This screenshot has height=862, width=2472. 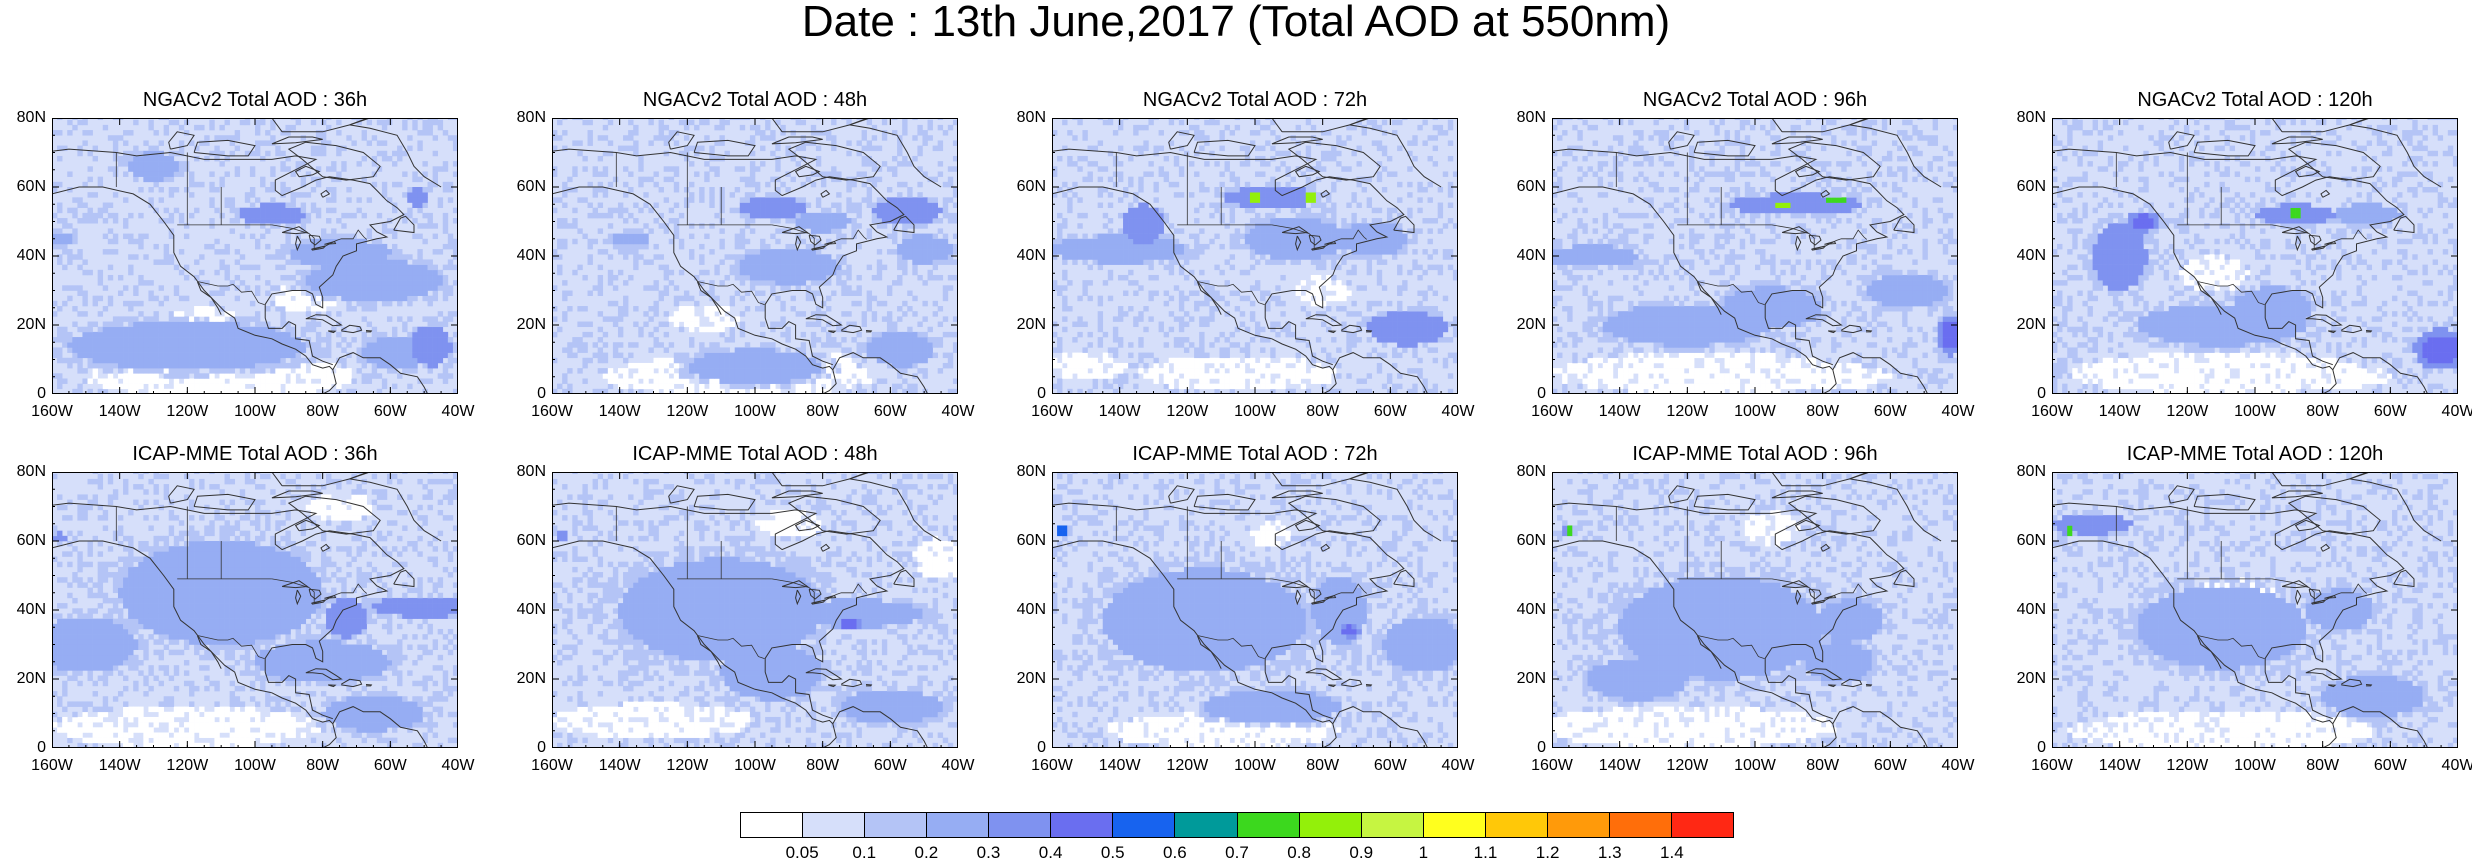 I want to click on axis-ticks, so click(x=1255, y=256).